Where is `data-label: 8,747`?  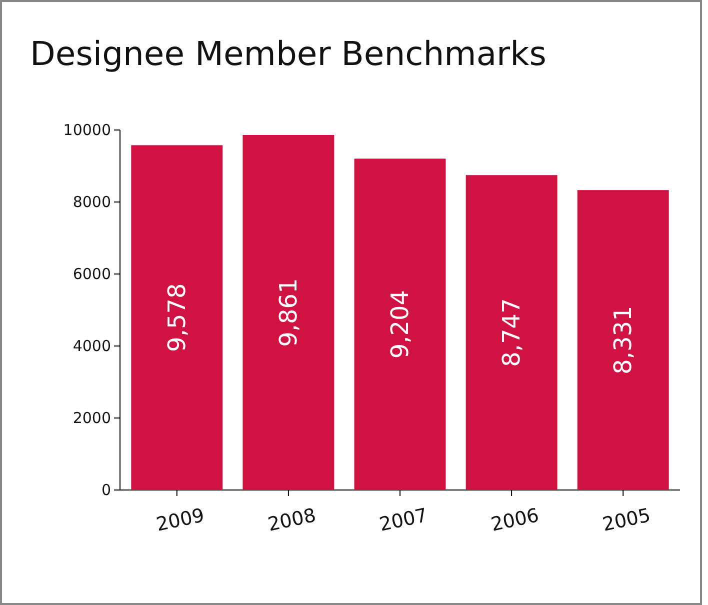 data-label: 8,747 is located at coordinates (512, 332).